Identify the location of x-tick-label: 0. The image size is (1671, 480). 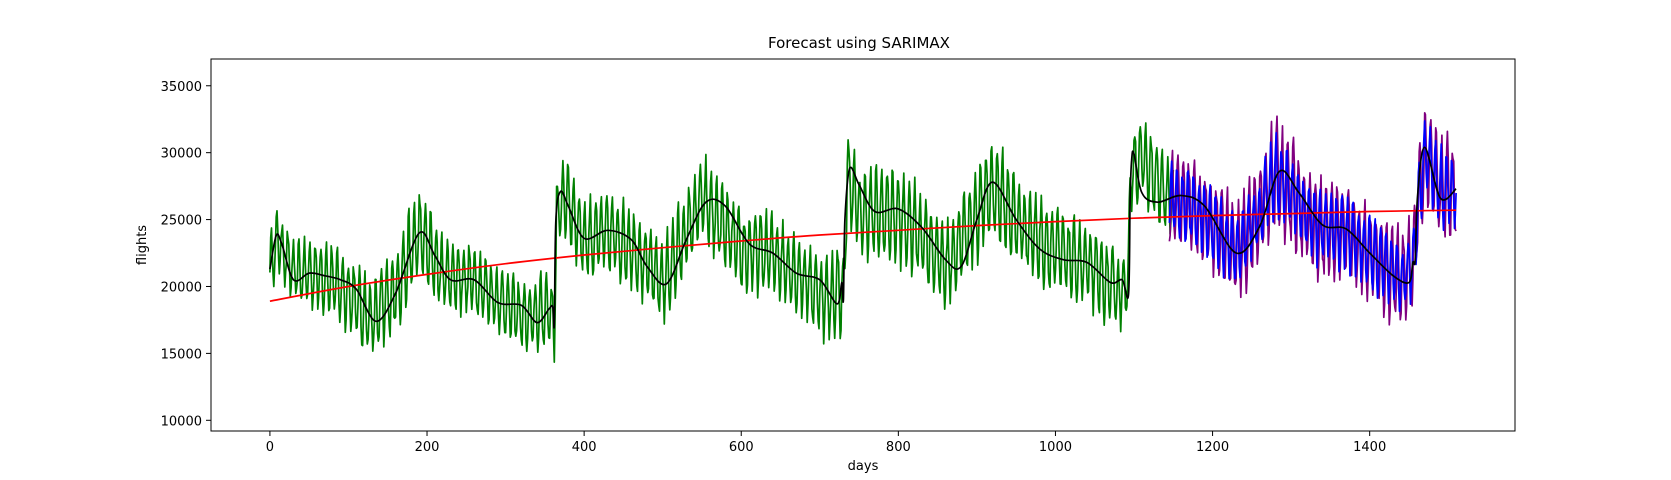
(270, 447).